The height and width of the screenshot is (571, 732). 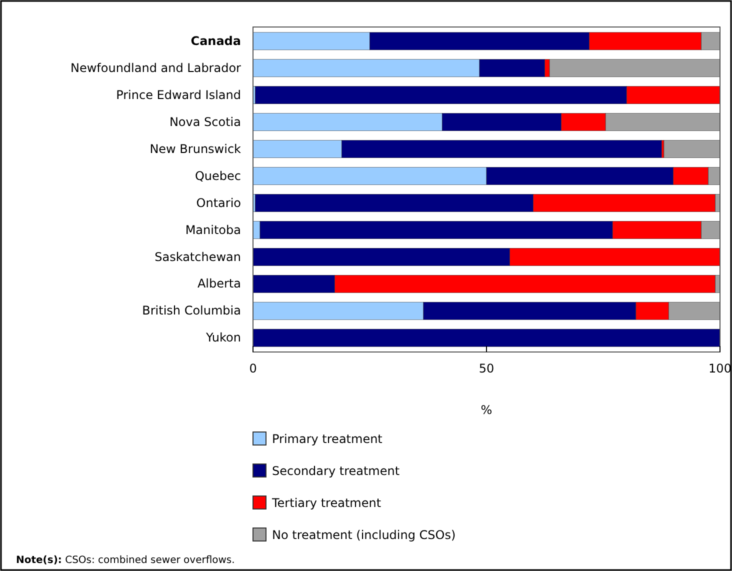 I want to click on y-tick-label: New Brunswick, so click(x=196, y=149).